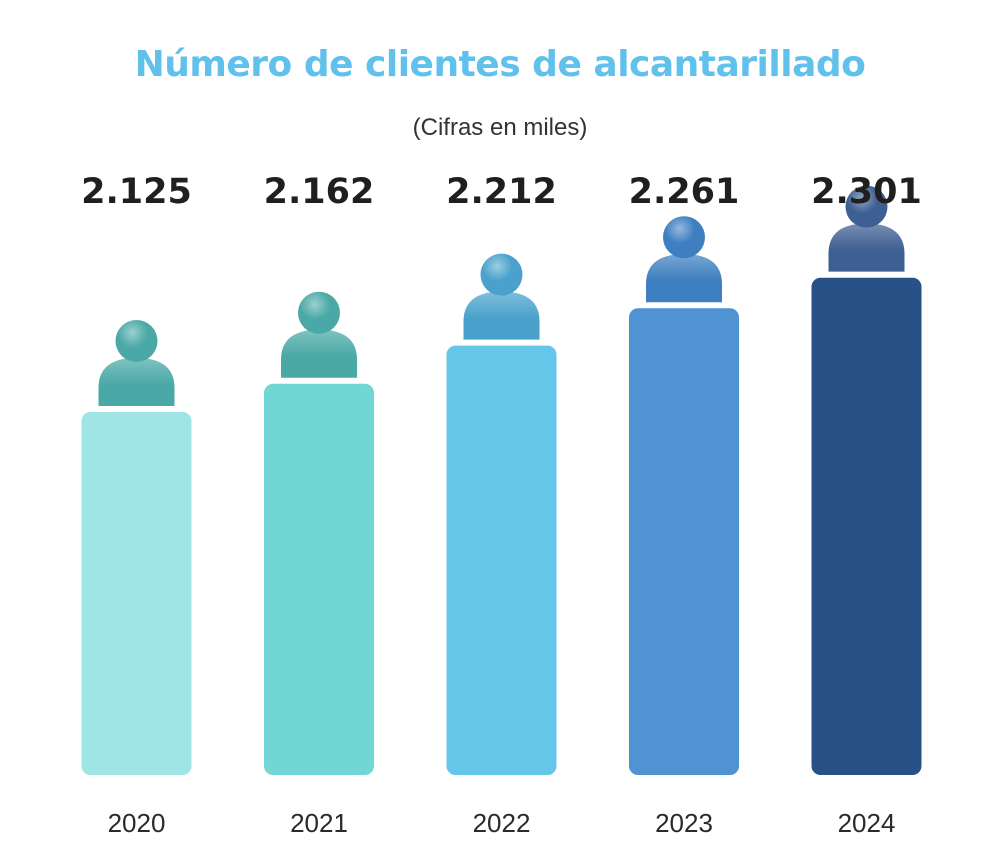 The height and width of the screenshot is (864, 1000). I want to click on bar-2024, so click(866, 526).